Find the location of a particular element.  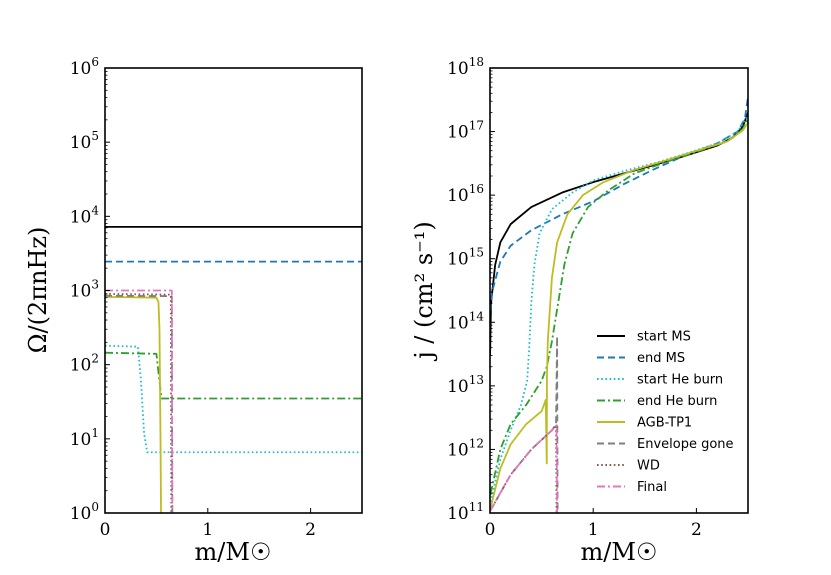

y-tick-label: 10⁴ is located at coordinates (85, 215).